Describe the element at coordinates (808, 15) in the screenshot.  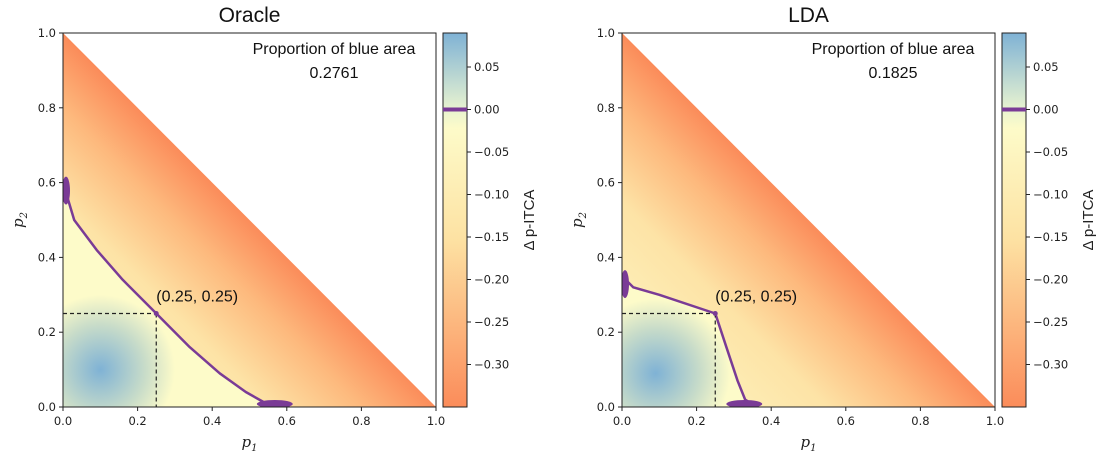
I see `chart-title: LDA` at that location.